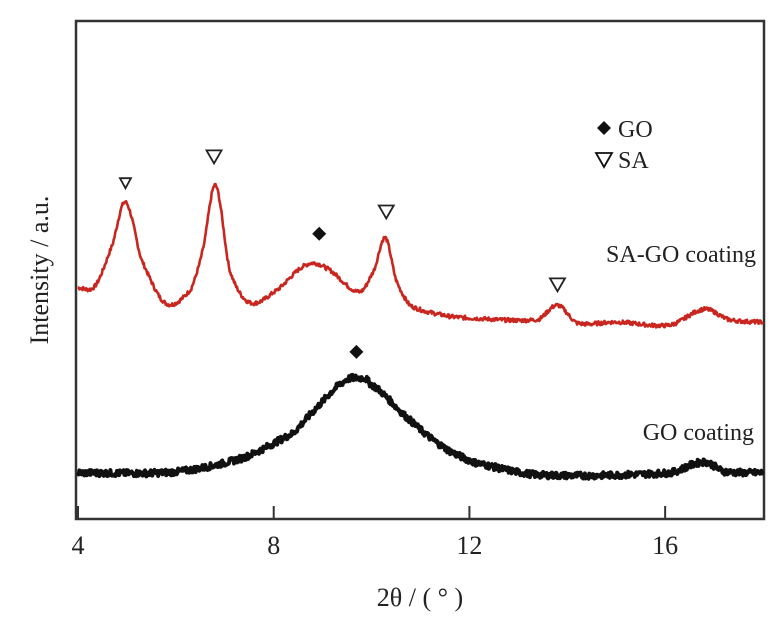 This screenshot has height=627, width=781. Describe the element at coordinates (78, 545) in the screenshot. I see `x-tick-label: 4` at that location.